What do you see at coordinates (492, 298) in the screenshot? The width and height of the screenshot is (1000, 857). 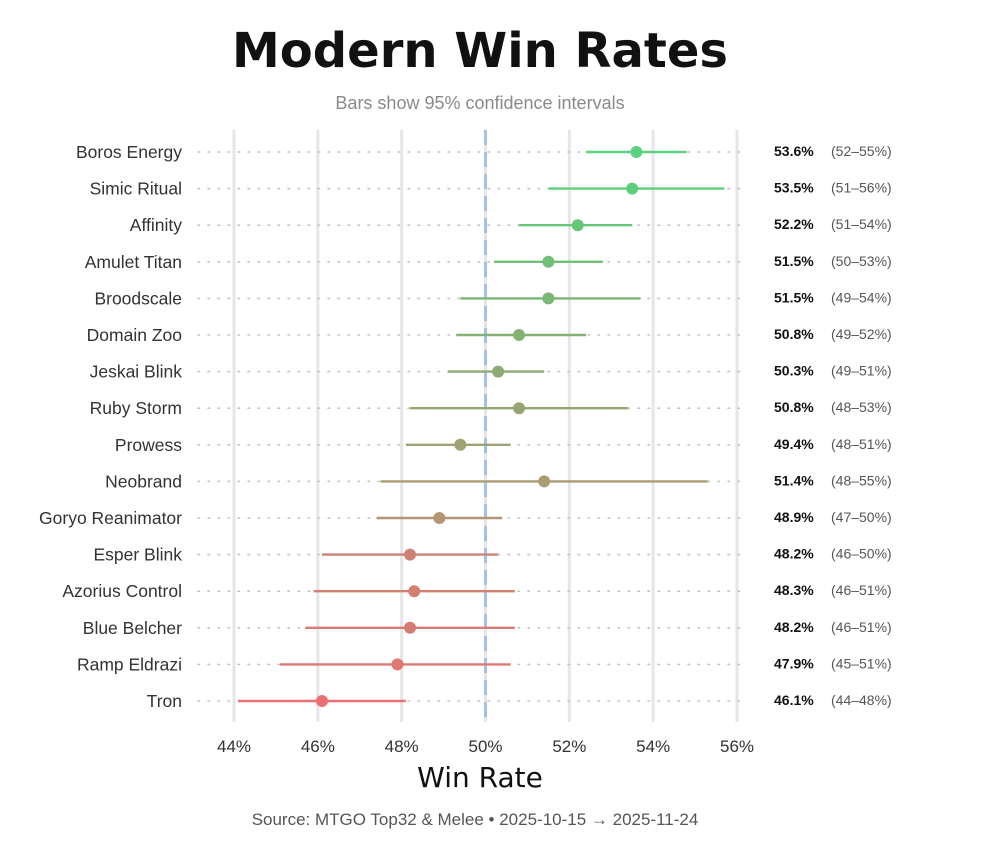 I see `deck-row: Broodscale 51.5% (49–54%)` at bounding box center [492, 298].